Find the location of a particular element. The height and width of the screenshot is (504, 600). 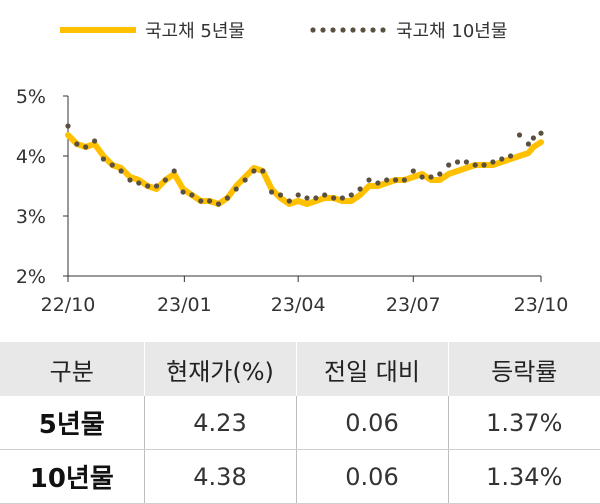

plot-area is located at coordinates (304, 165).